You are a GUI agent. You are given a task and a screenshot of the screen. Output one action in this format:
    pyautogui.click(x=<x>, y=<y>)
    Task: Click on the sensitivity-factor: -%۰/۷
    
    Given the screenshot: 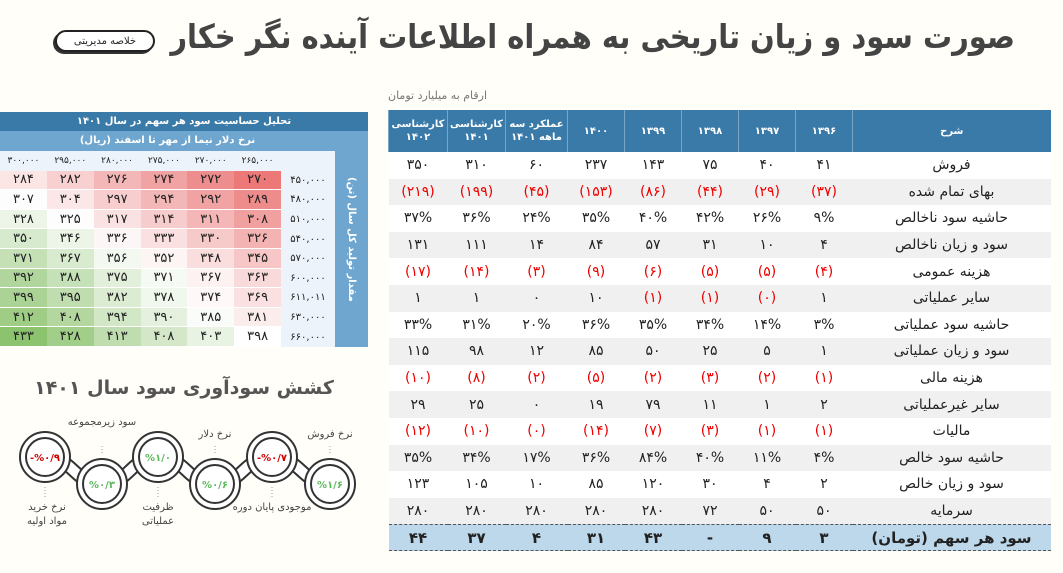 What is the action you would take?
    pyautogui.click(x=272, y=464)
    